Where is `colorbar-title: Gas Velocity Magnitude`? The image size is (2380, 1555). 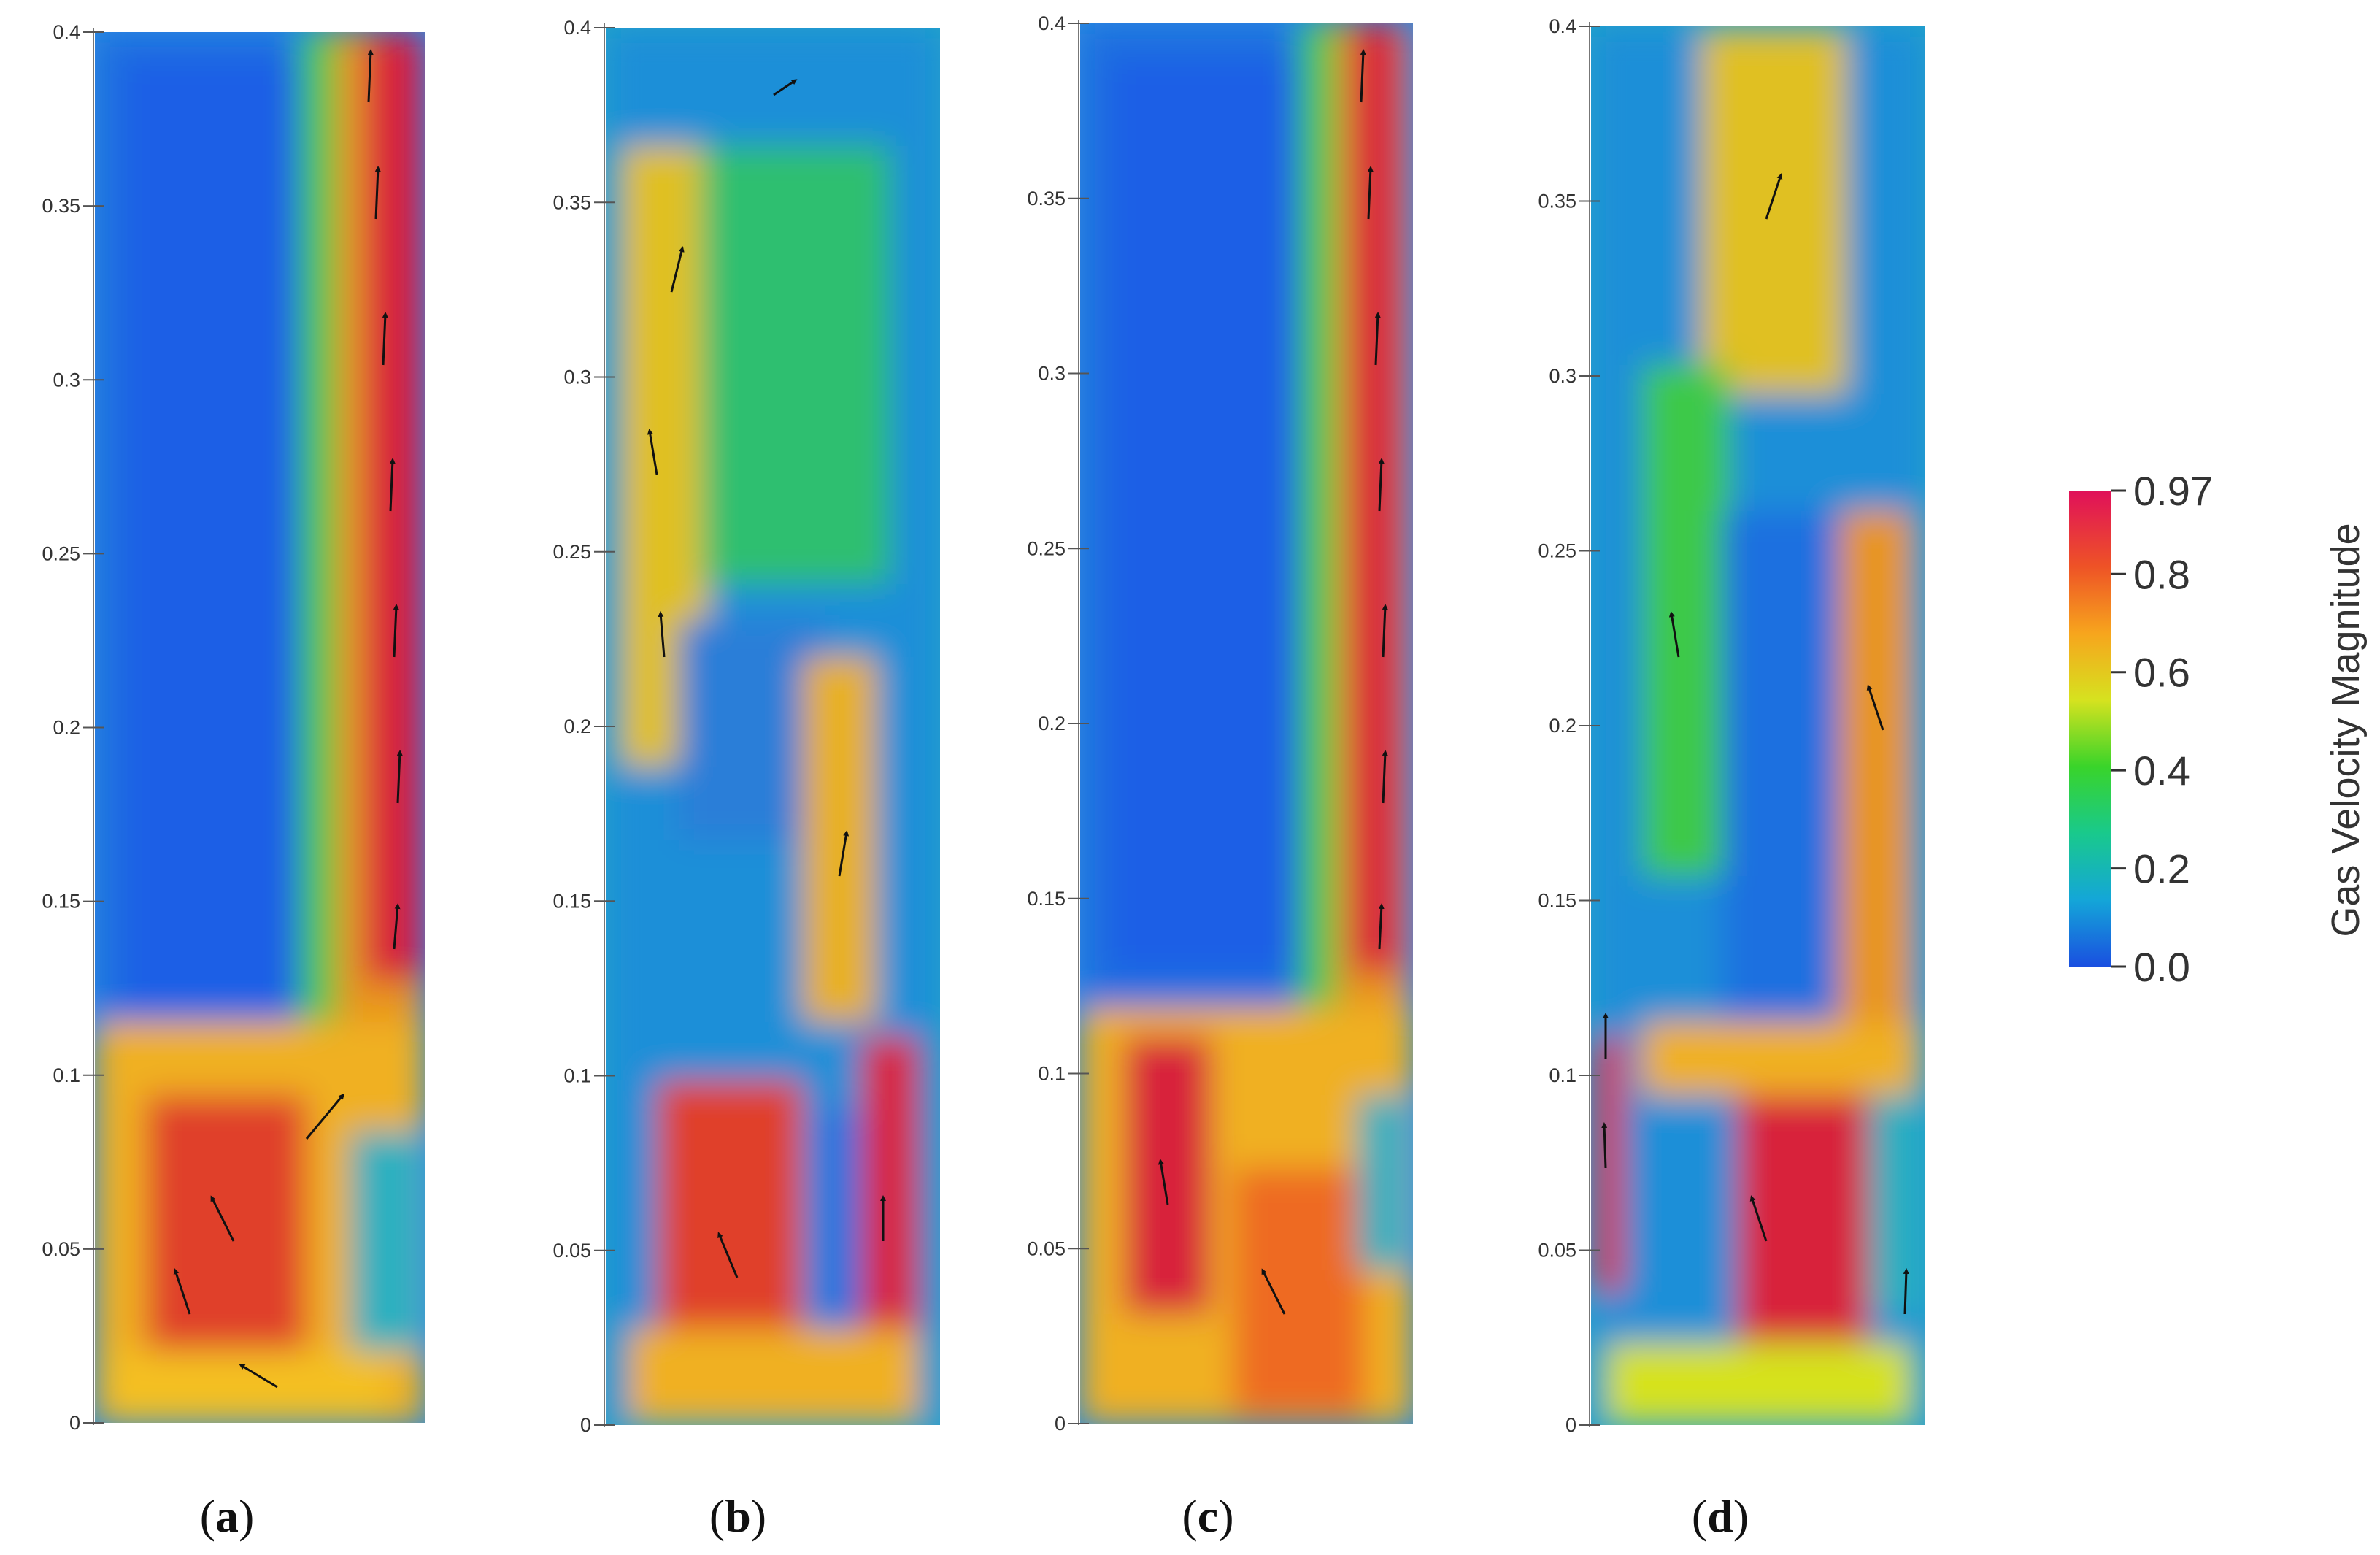 colorbar-title: Gas Velocity Magnitude is located at coordinates (2346, 730).